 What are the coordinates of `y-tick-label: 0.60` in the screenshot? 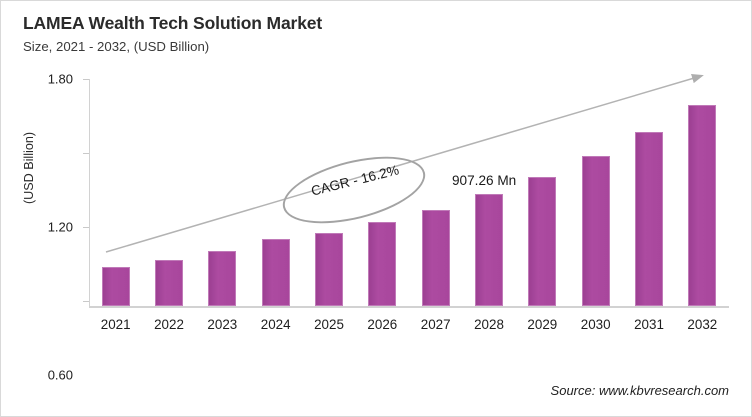 It's located at (60, 375).